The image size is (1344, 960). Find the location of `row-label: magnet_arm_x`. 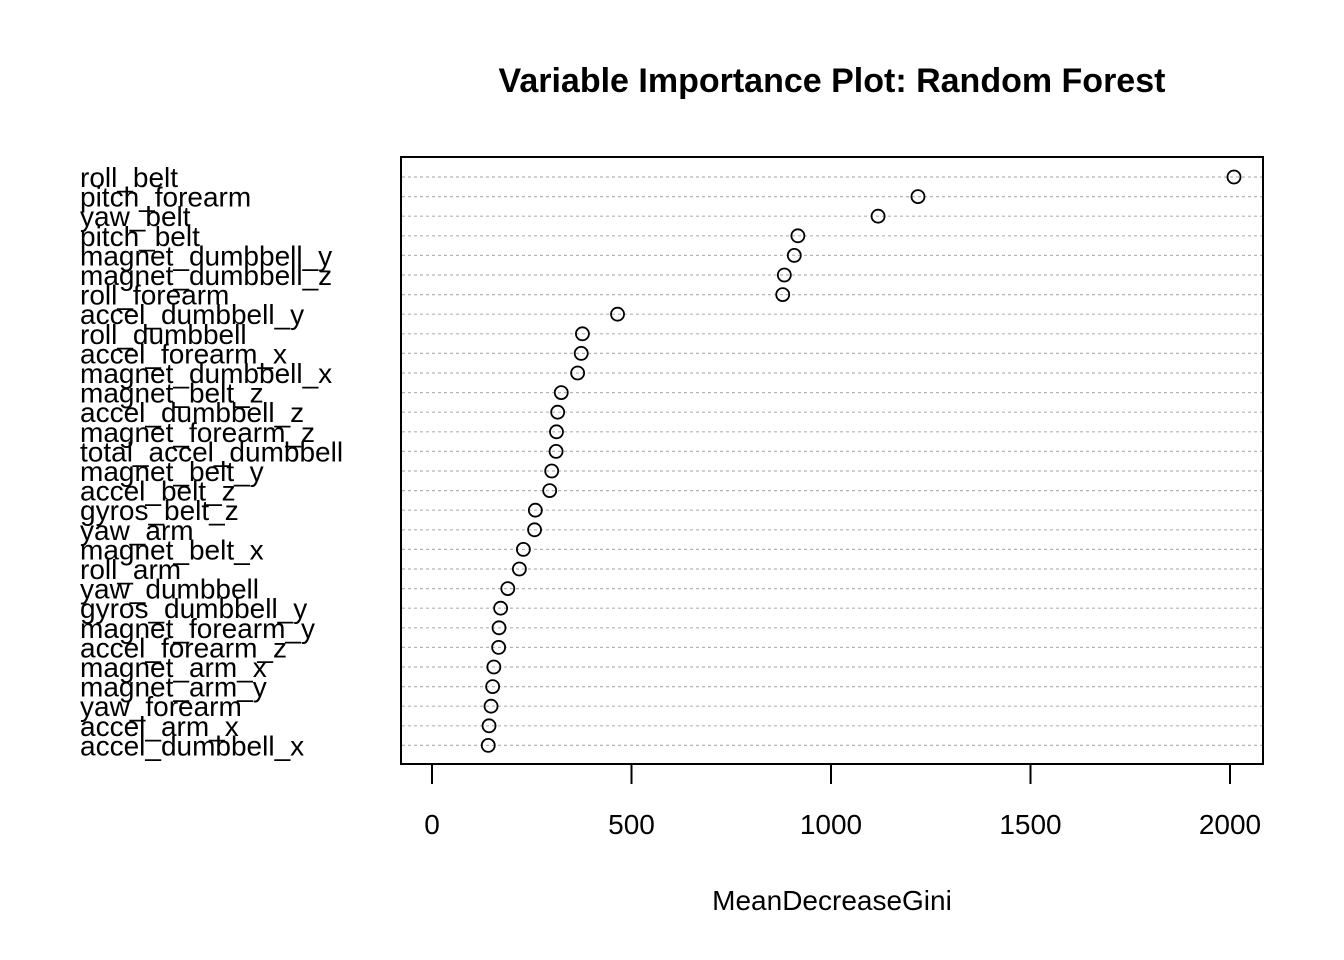

row-label: magnet_arm_x is located at coordinates (173, 667).